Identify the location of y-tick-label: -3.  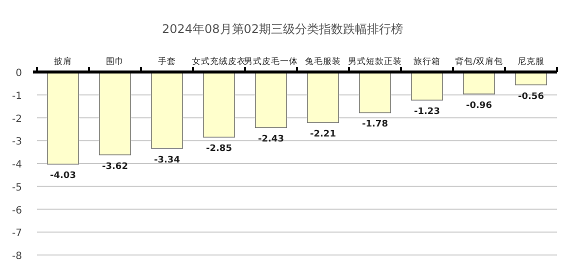
(17, 142).